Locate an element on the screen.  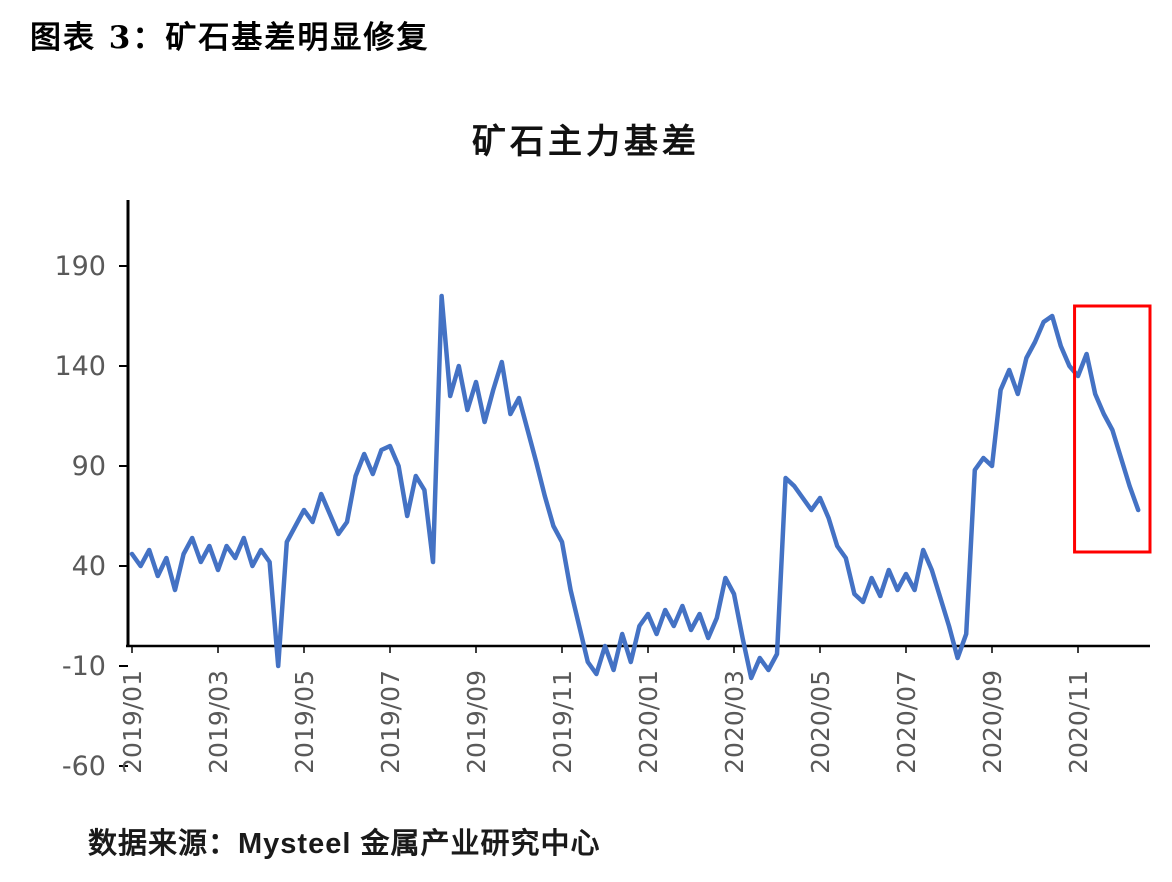
x-tick-label: 2020/05 is located at coordinates (820, 722).